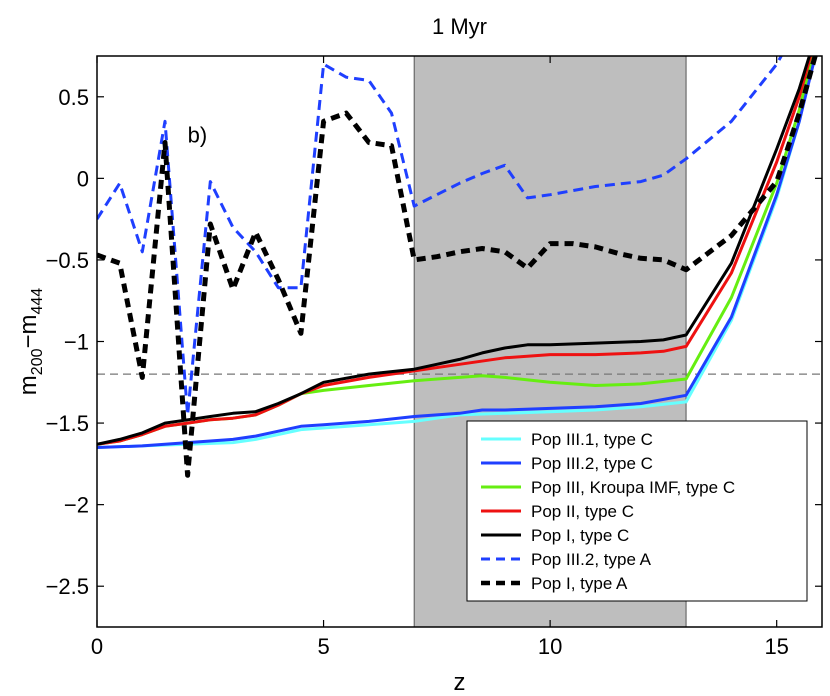 The height and width of the screenshot is (696, 830). What do you see at coordinates (67, 423) in the screenshot?
I see `y-tick-label: −1.5` at bounding box center [67, 423].